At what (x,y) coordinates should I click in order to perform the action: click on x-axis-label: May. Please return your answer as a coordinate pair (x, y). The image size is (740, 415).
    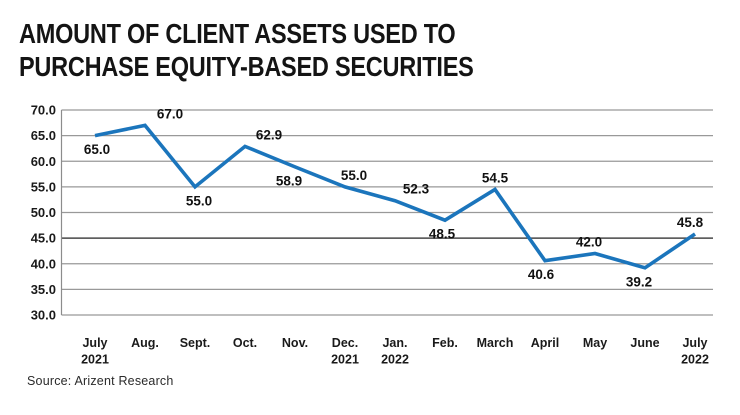
    Looking at the image, I should click on (595, 343).